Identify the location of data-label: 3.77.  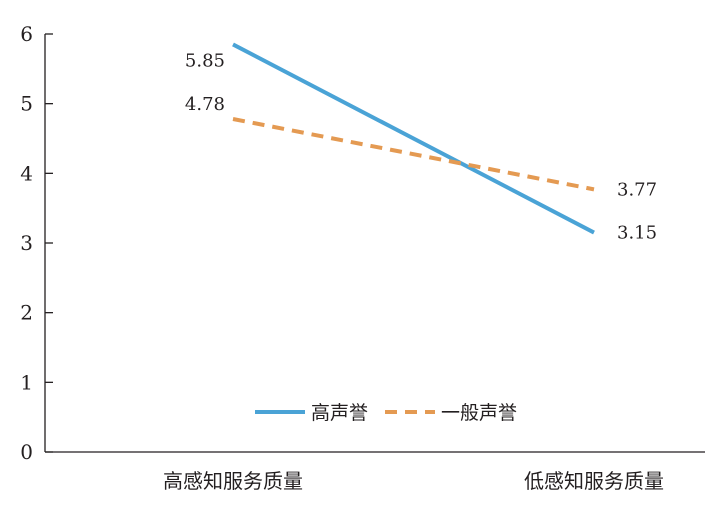
(637, 189).